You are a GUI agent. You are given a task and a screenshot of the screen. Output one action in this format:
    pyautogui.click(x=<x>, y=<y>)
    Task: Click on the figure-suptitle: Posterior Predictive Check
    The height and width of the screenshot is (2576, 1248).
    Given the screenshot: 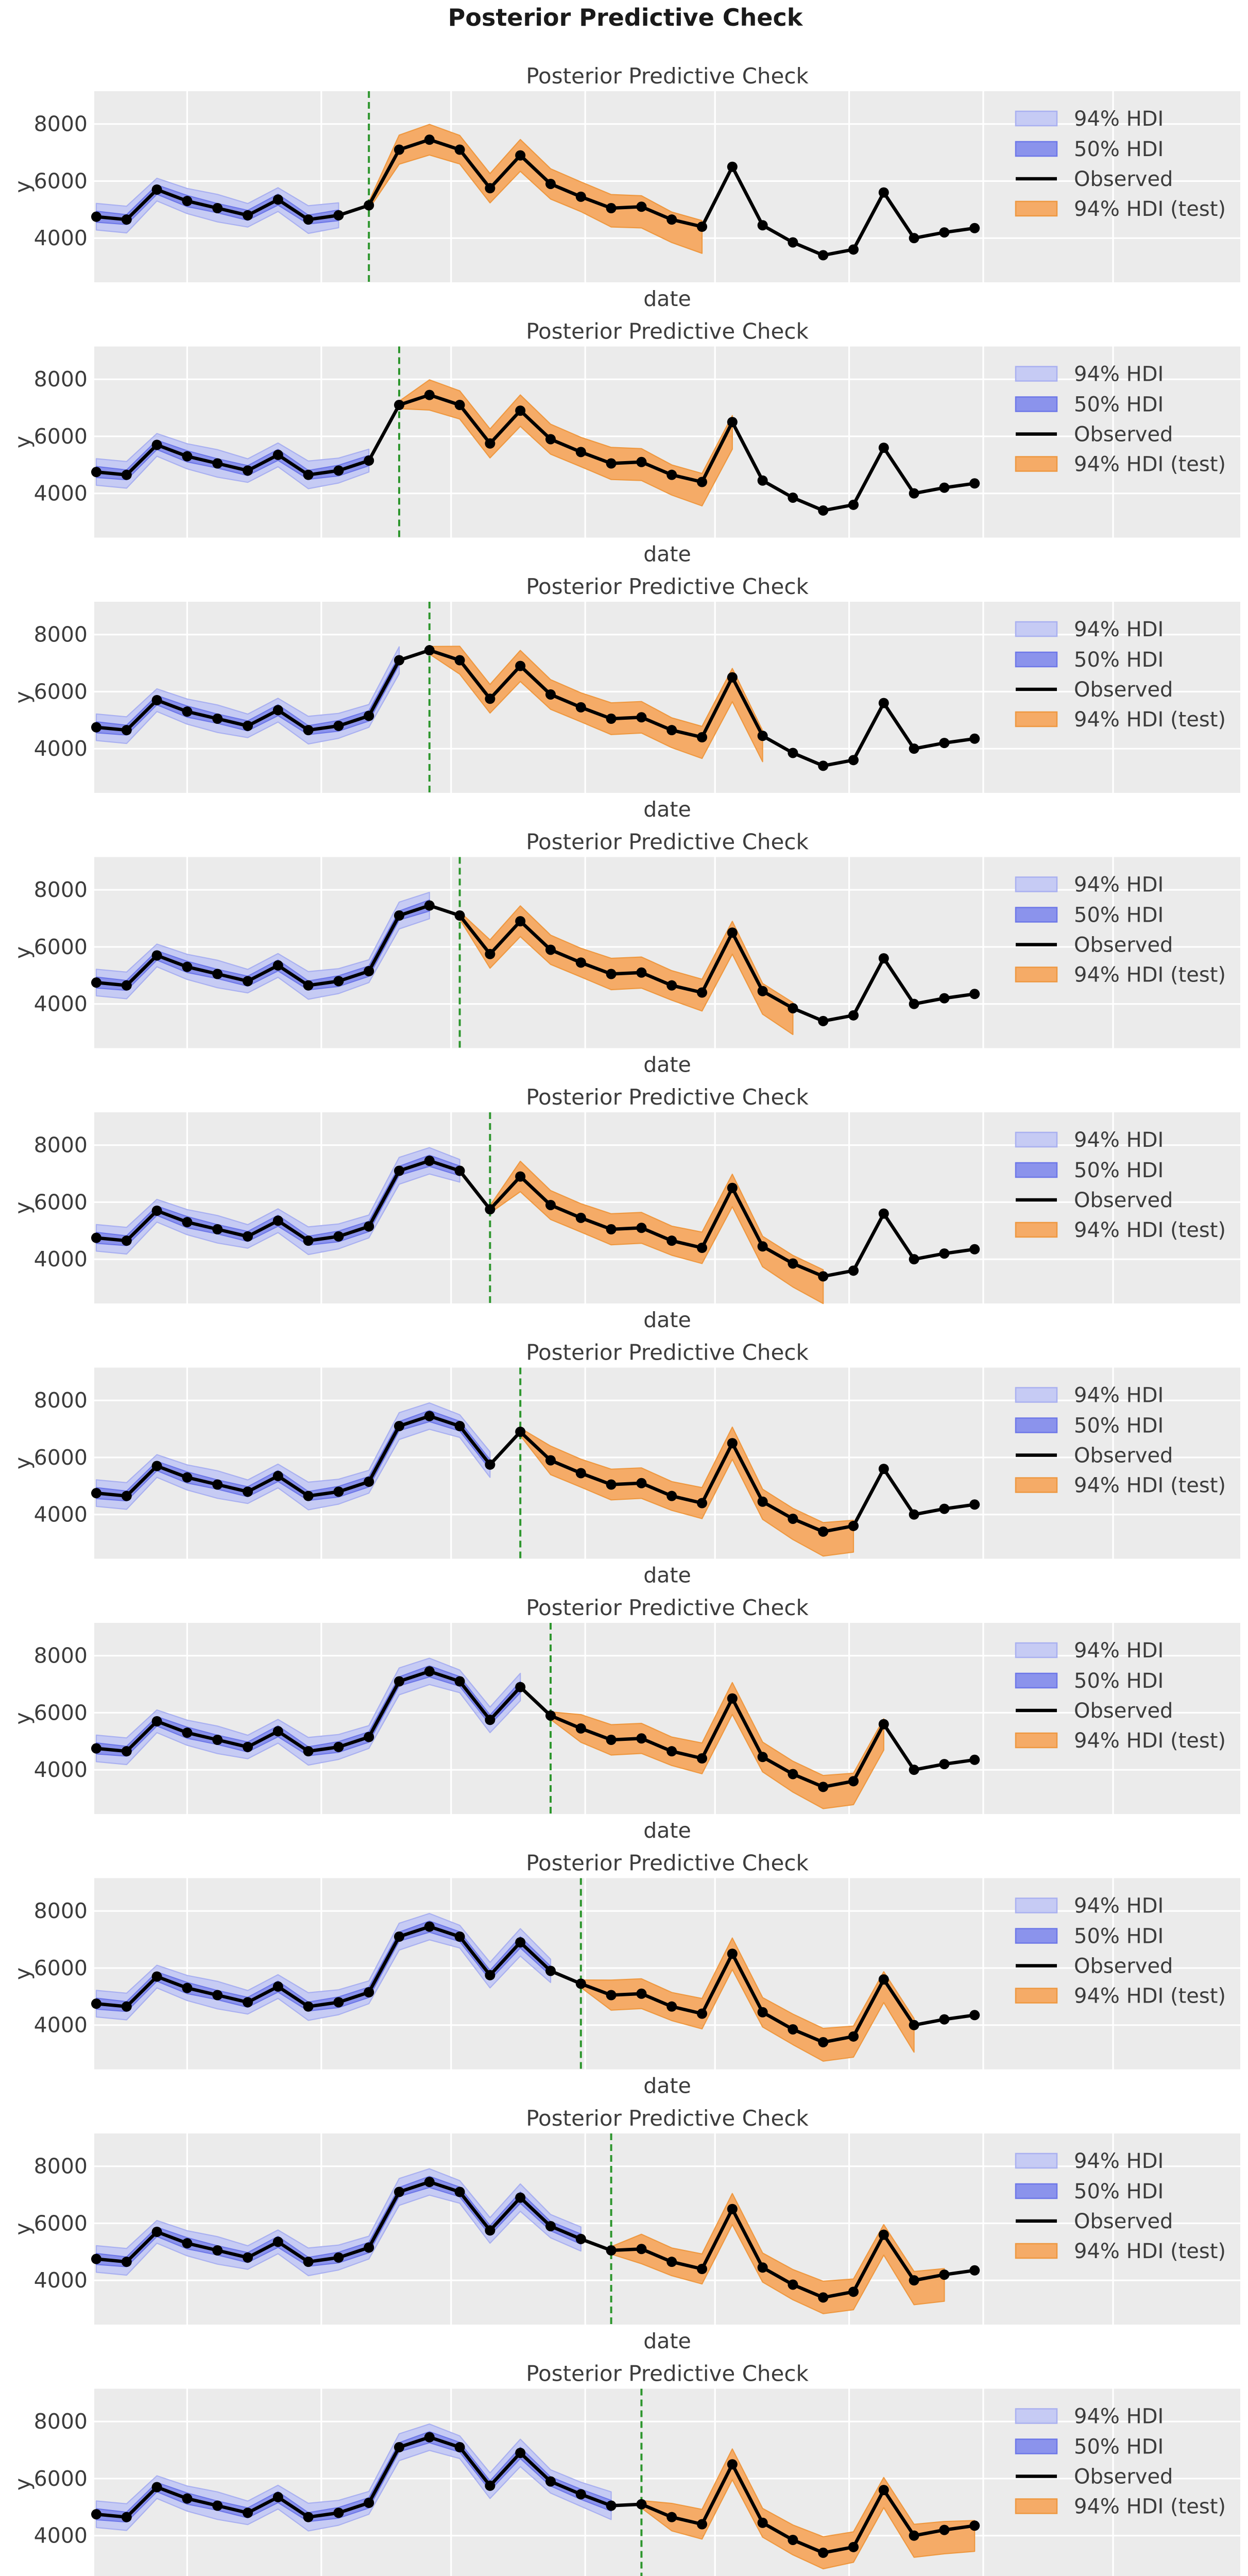 What is the action you would take?
    pyautogui.click(x=625, y=17)
    